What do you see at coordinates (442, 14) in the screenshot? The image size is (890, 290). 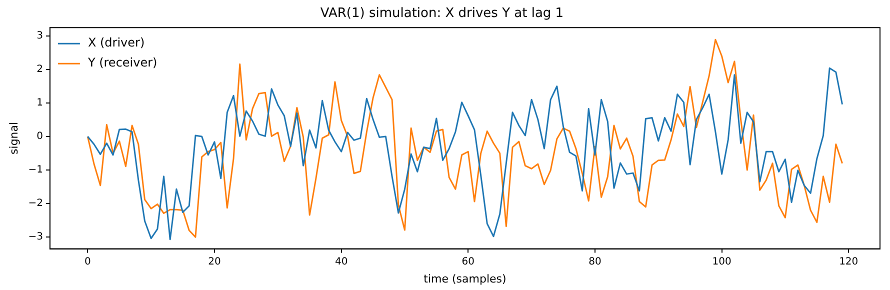 I see `chart-title: VAR(1) simulation: X drives Y at lag 1` at bounding box center [442, 14].